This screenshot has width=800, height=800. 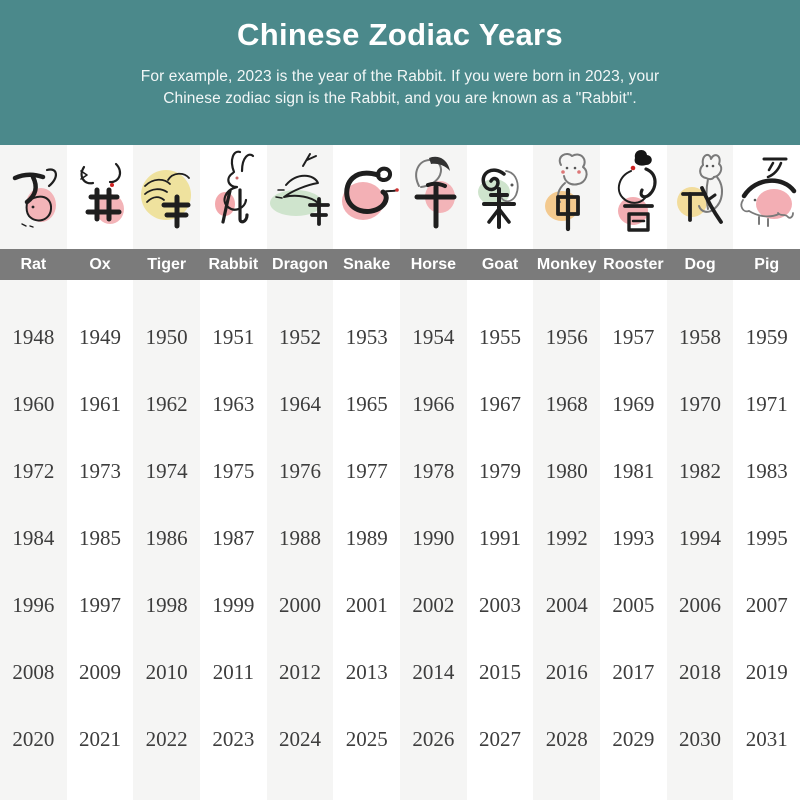 What do you see at coordinates (400, 34) in the screenshot?
I see `page-title: Chinese Zodiac Years` at bounding box center [400, 34].